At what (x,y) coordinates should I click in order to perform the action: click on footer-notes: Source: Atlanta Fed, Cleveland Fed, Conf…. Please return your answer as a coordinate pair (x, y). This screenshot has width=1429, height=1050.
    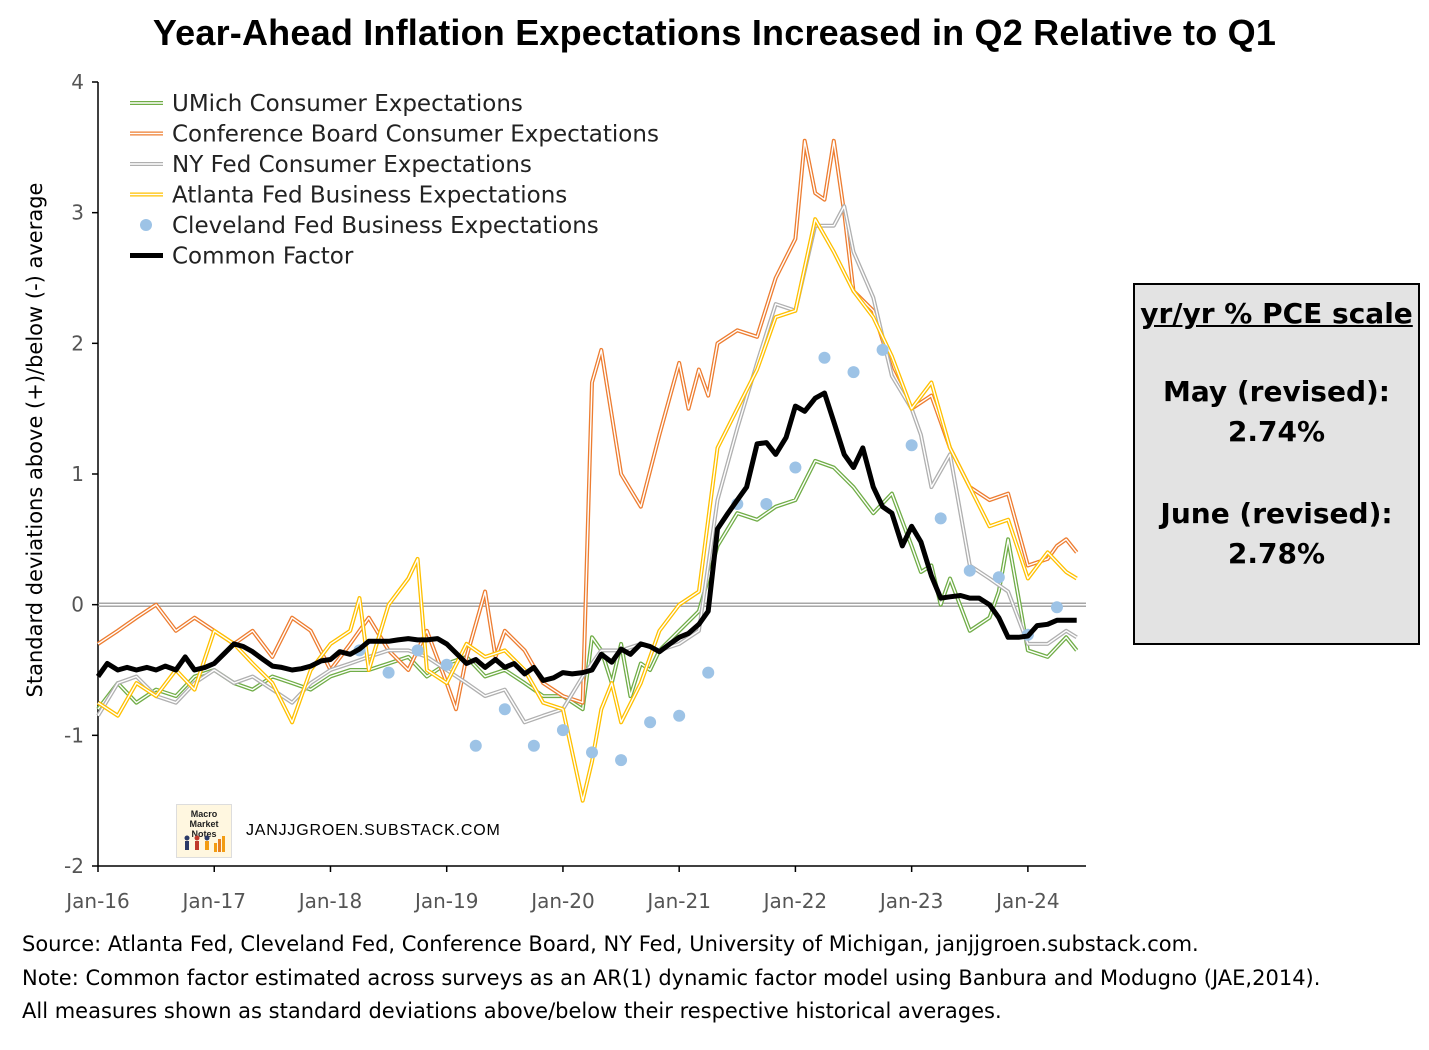
    Looking at the image, I should click on (722, 978).